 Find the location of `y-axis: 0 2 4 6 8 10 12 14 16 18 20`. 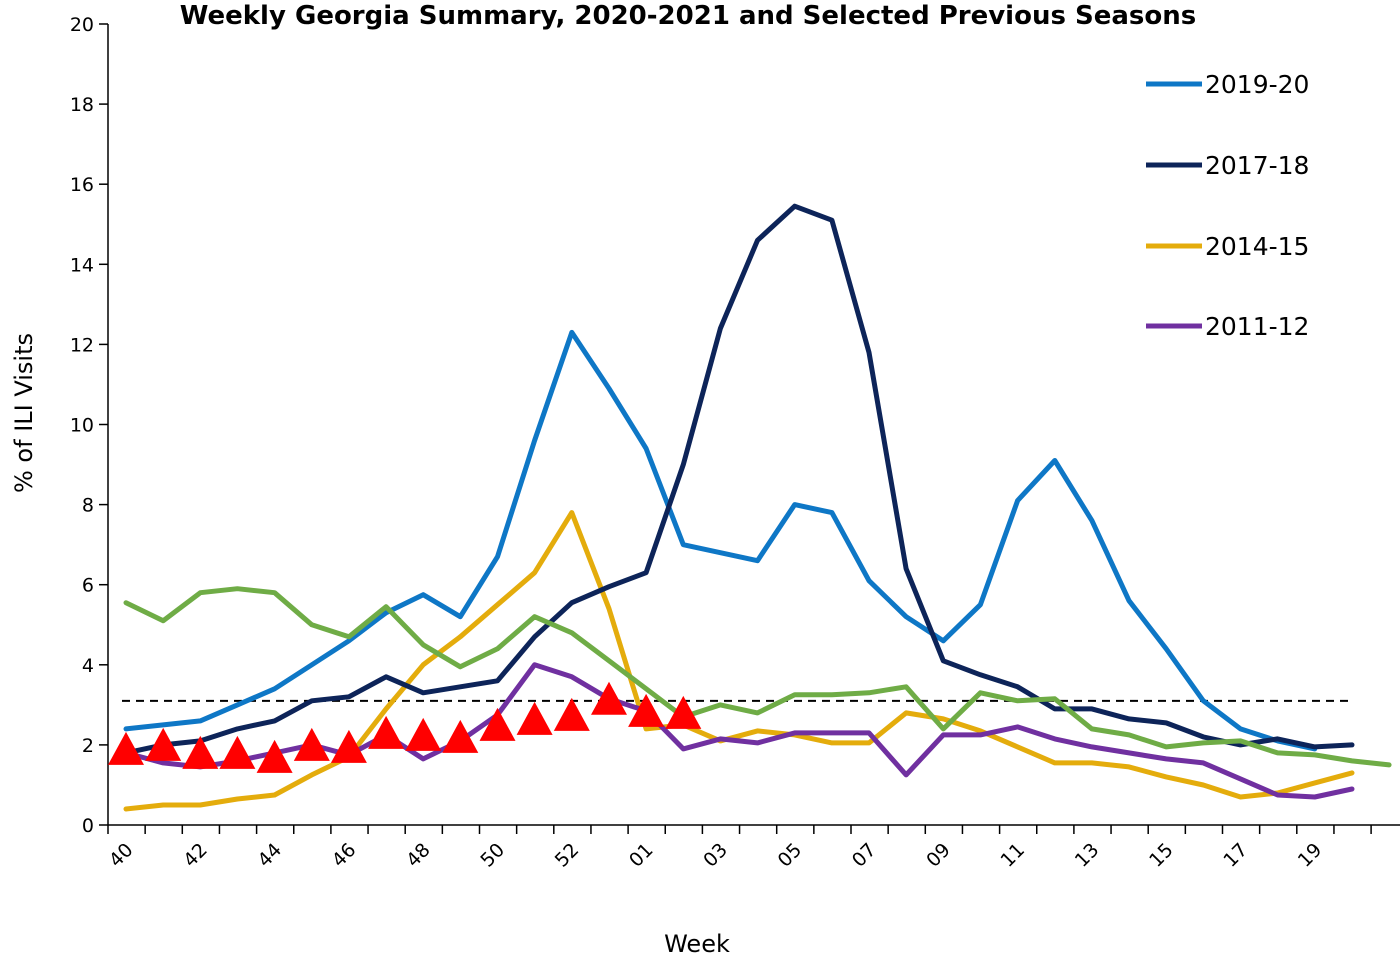

y-axis: 0 2 4 6 8 10 12 14 16 18 20 is located at coordinates (89, 425).